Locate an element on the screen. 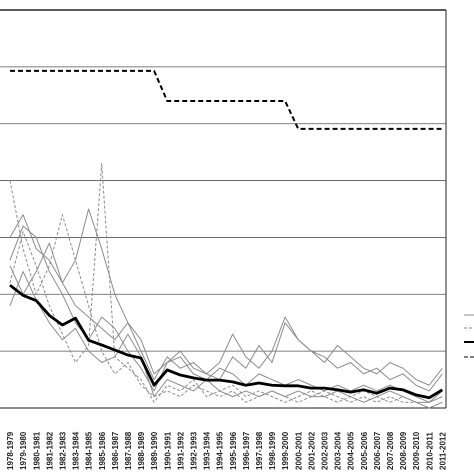 This screenshot has width=474, height=474. x-tick-label: 1992-1993 is located at coordinates (194, 450).